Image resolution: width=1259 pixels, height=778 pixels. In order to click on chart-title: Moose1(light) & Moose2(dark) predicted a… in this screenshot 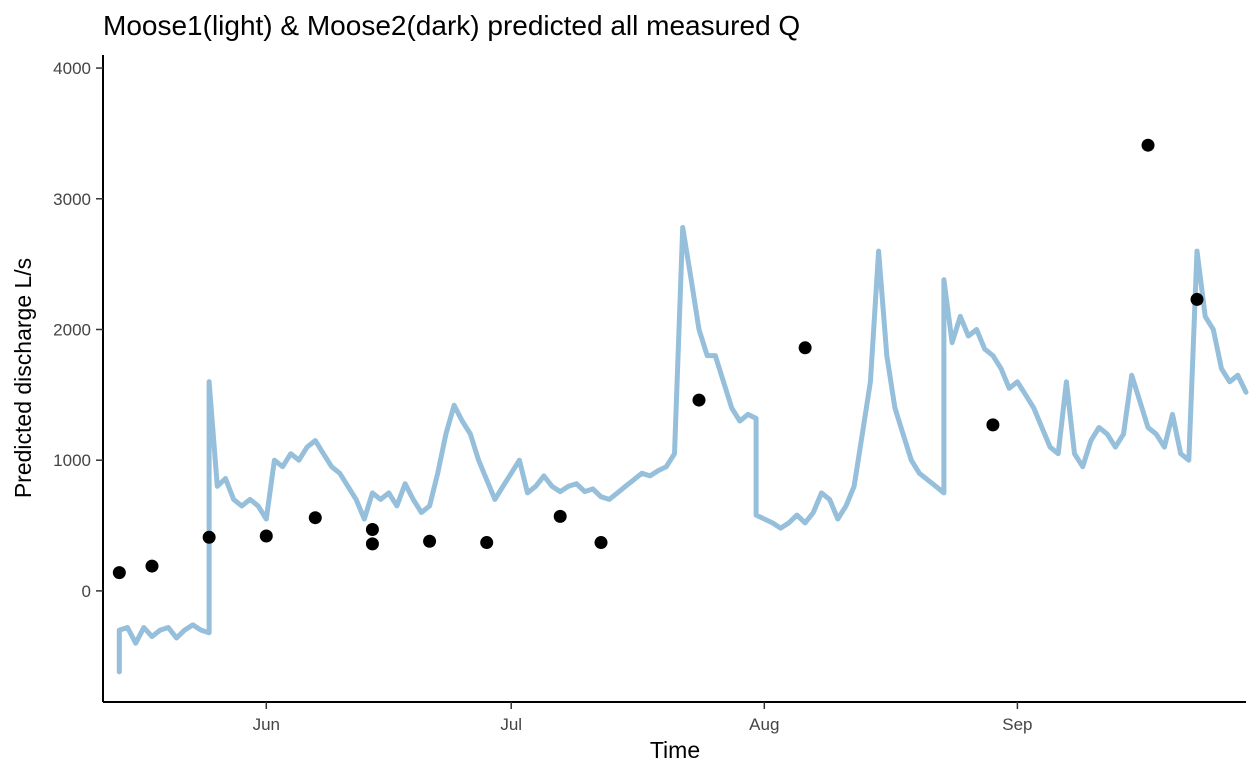, I will do `click(451, 25)`.